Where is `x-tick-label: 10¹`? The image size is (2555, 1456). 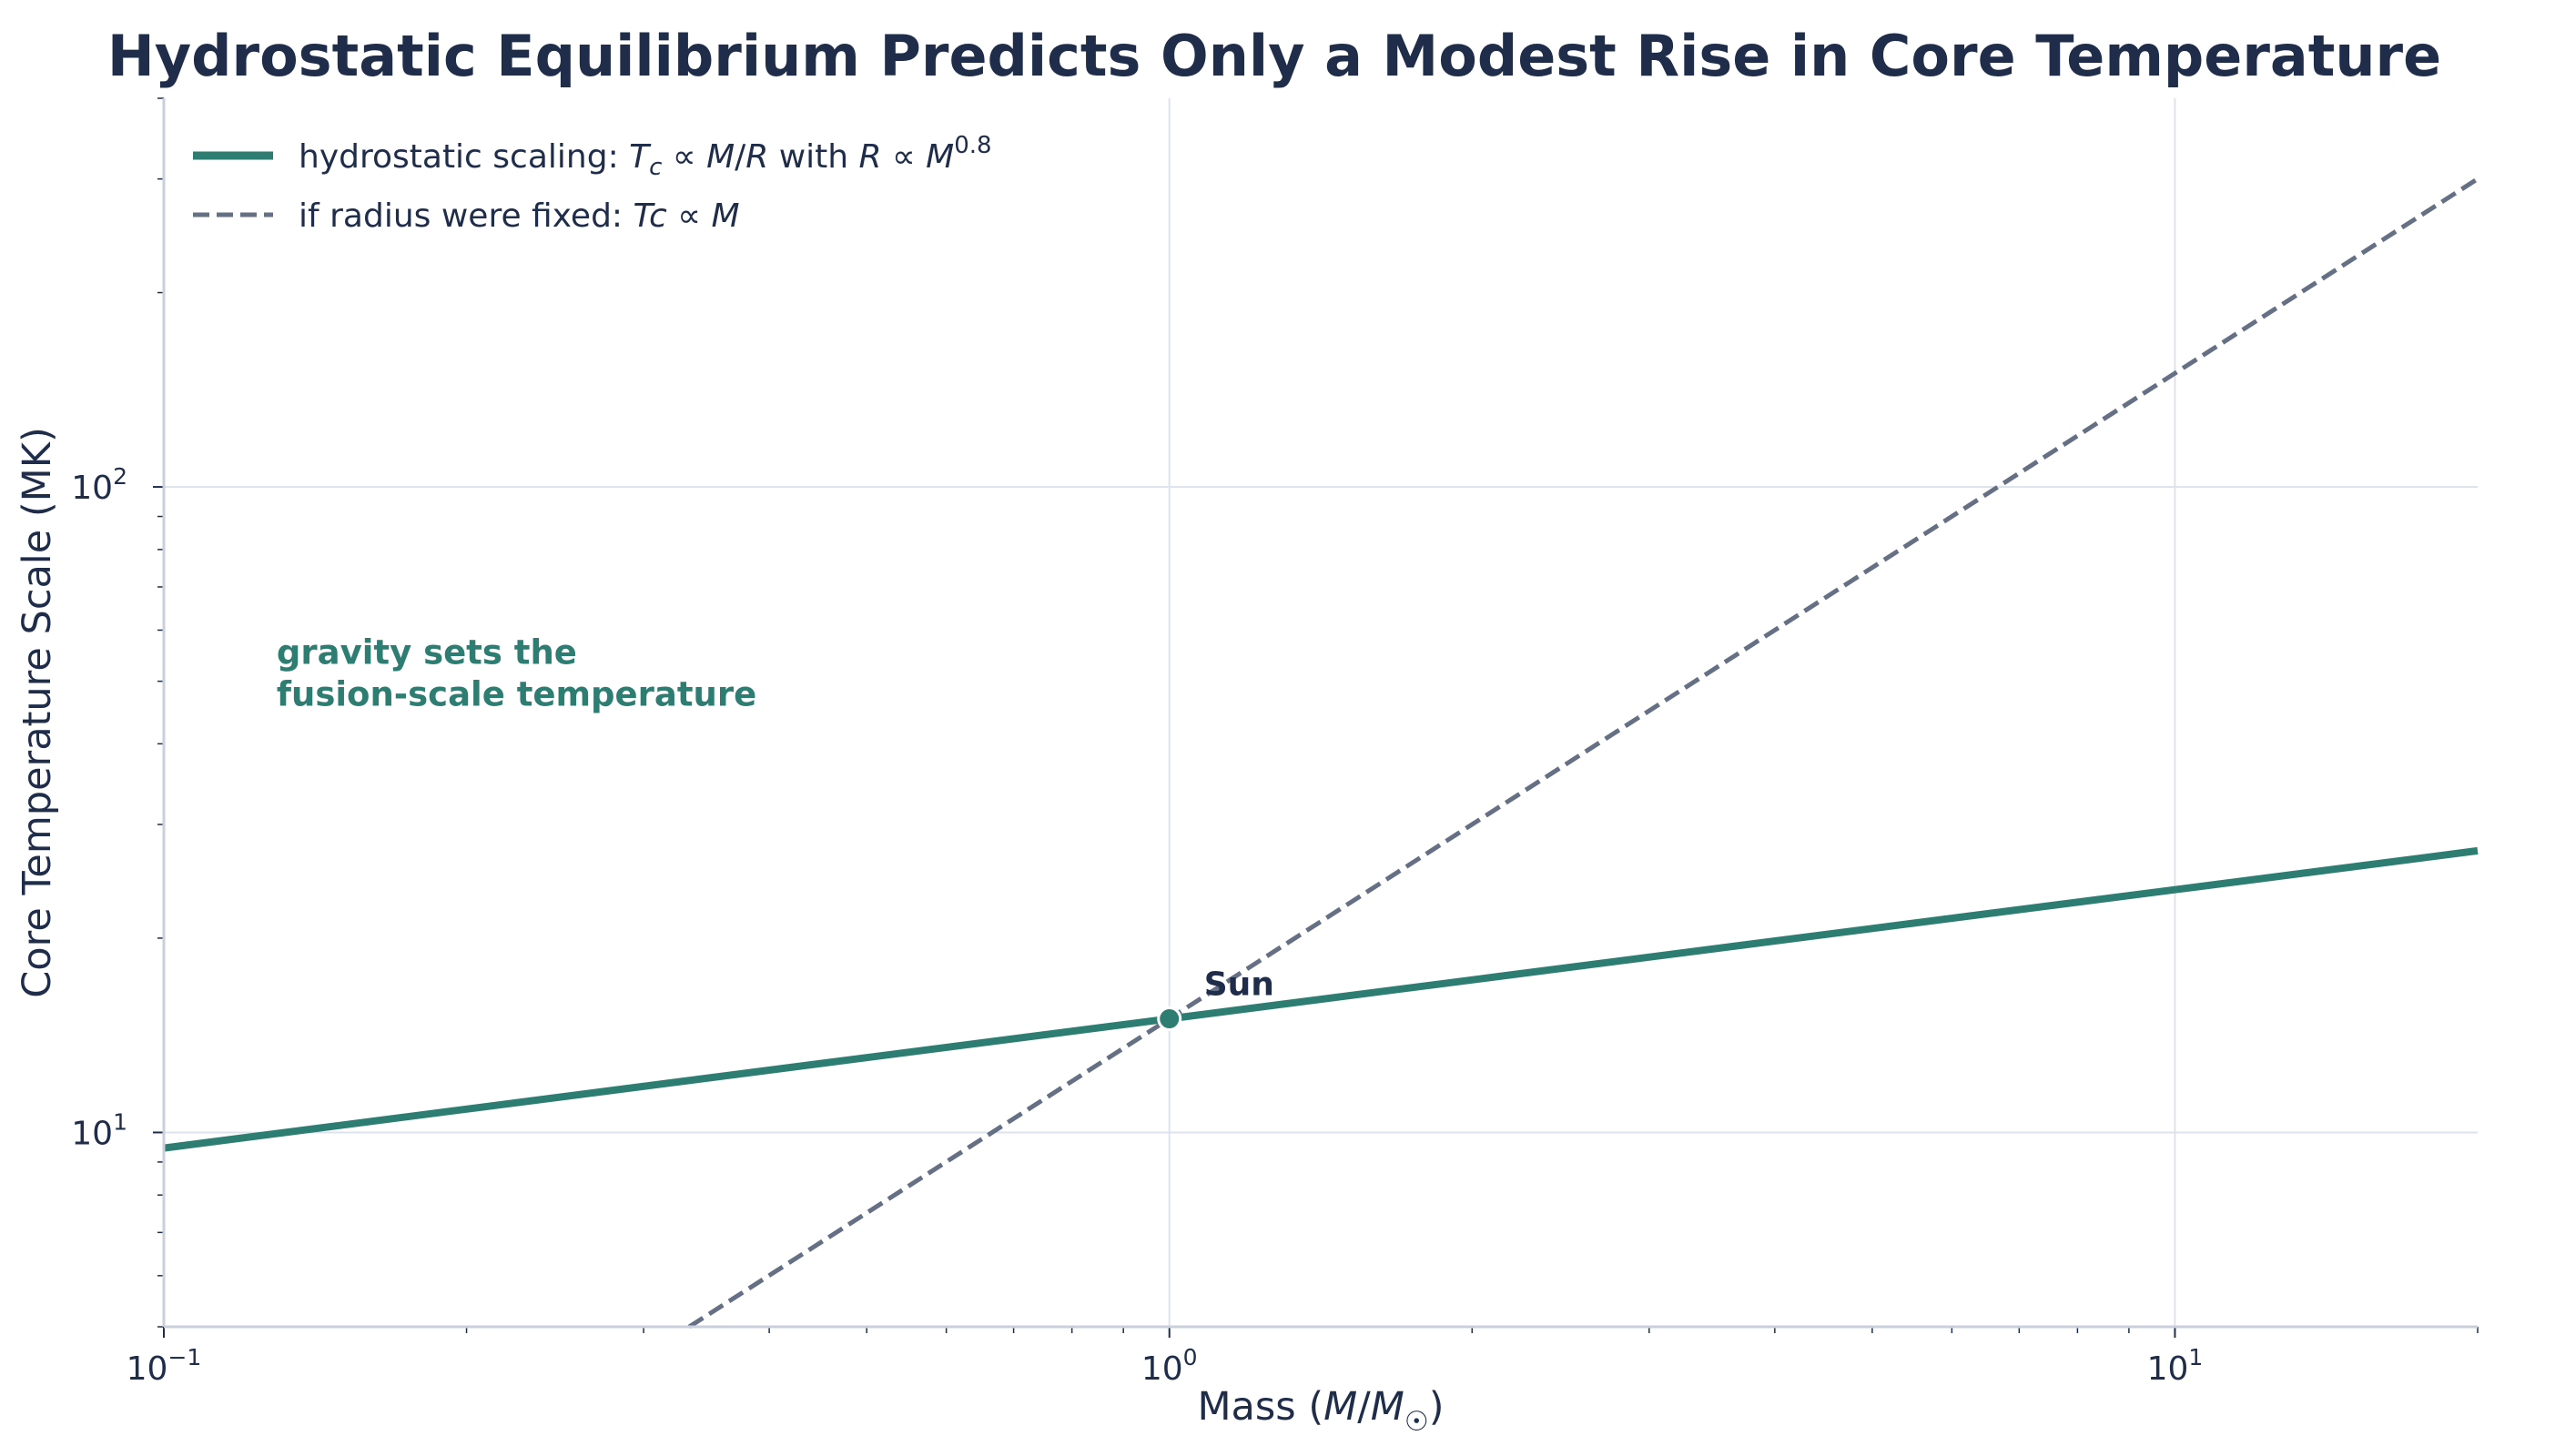
x-tick-label: 10¹ is located at coordinates (2175, 1366).